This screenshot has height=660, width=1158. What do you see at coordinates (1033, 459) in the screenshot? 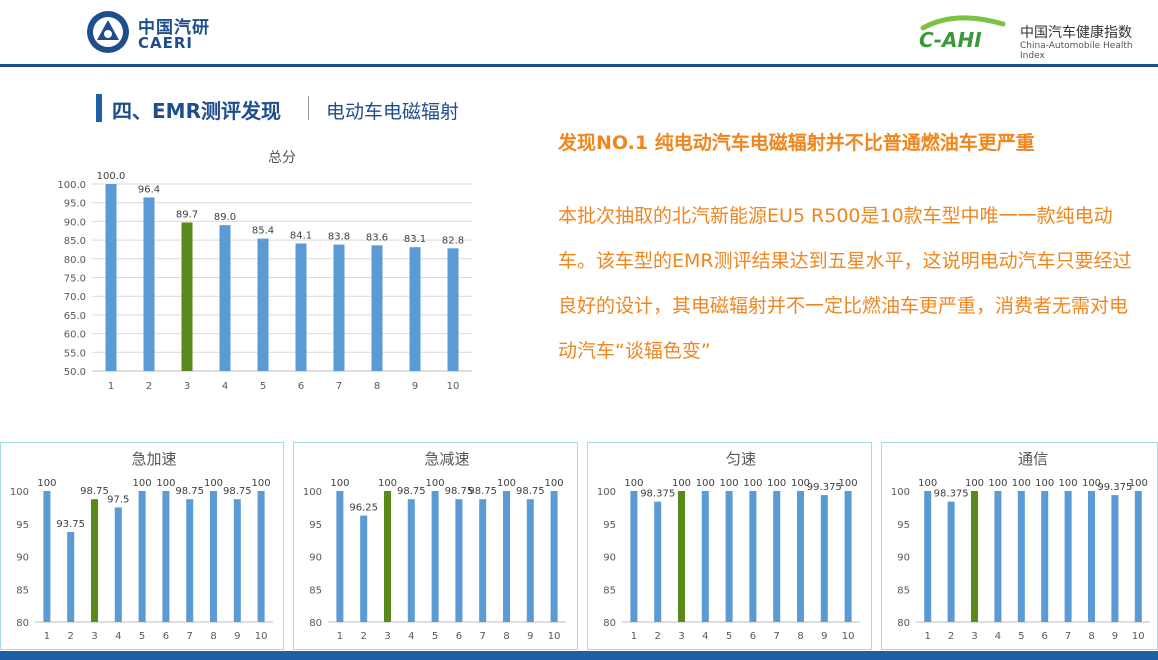
I see `chart-title: 通信` at bounding box center [1033, 459].